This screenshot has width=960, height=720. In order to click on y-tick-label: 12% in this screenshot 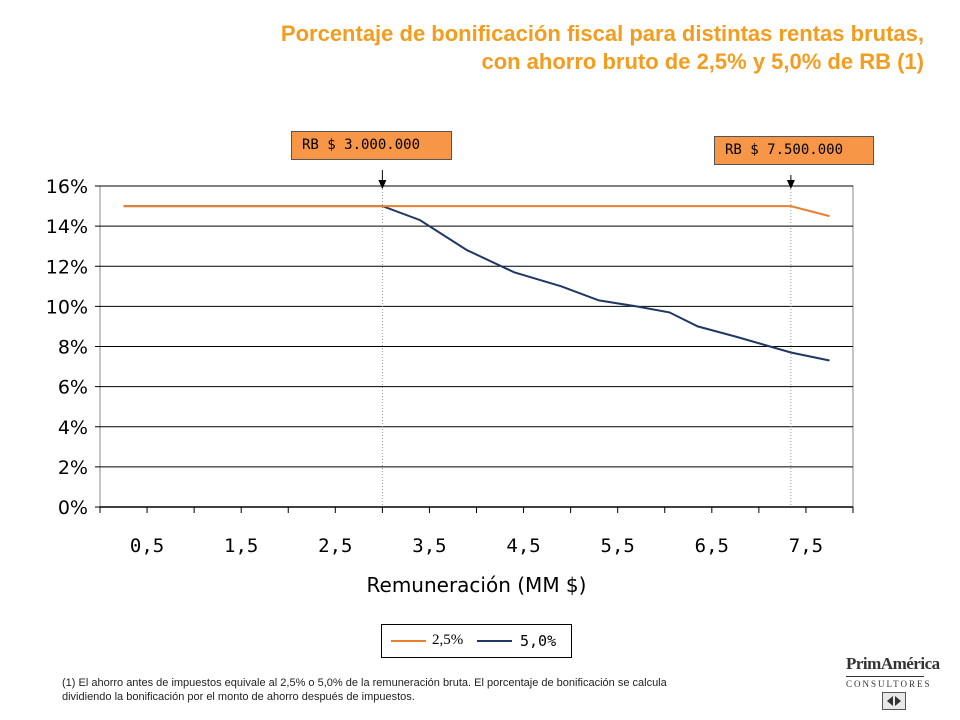, I will do `click(67, 267)`.